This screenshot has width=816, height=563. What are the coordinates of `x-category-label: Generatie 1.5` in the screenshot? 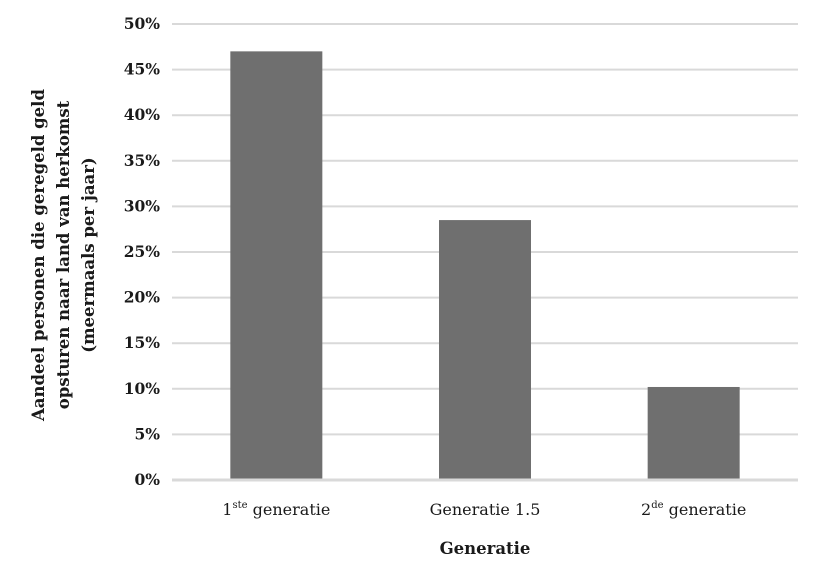 It's located at (485, 509).